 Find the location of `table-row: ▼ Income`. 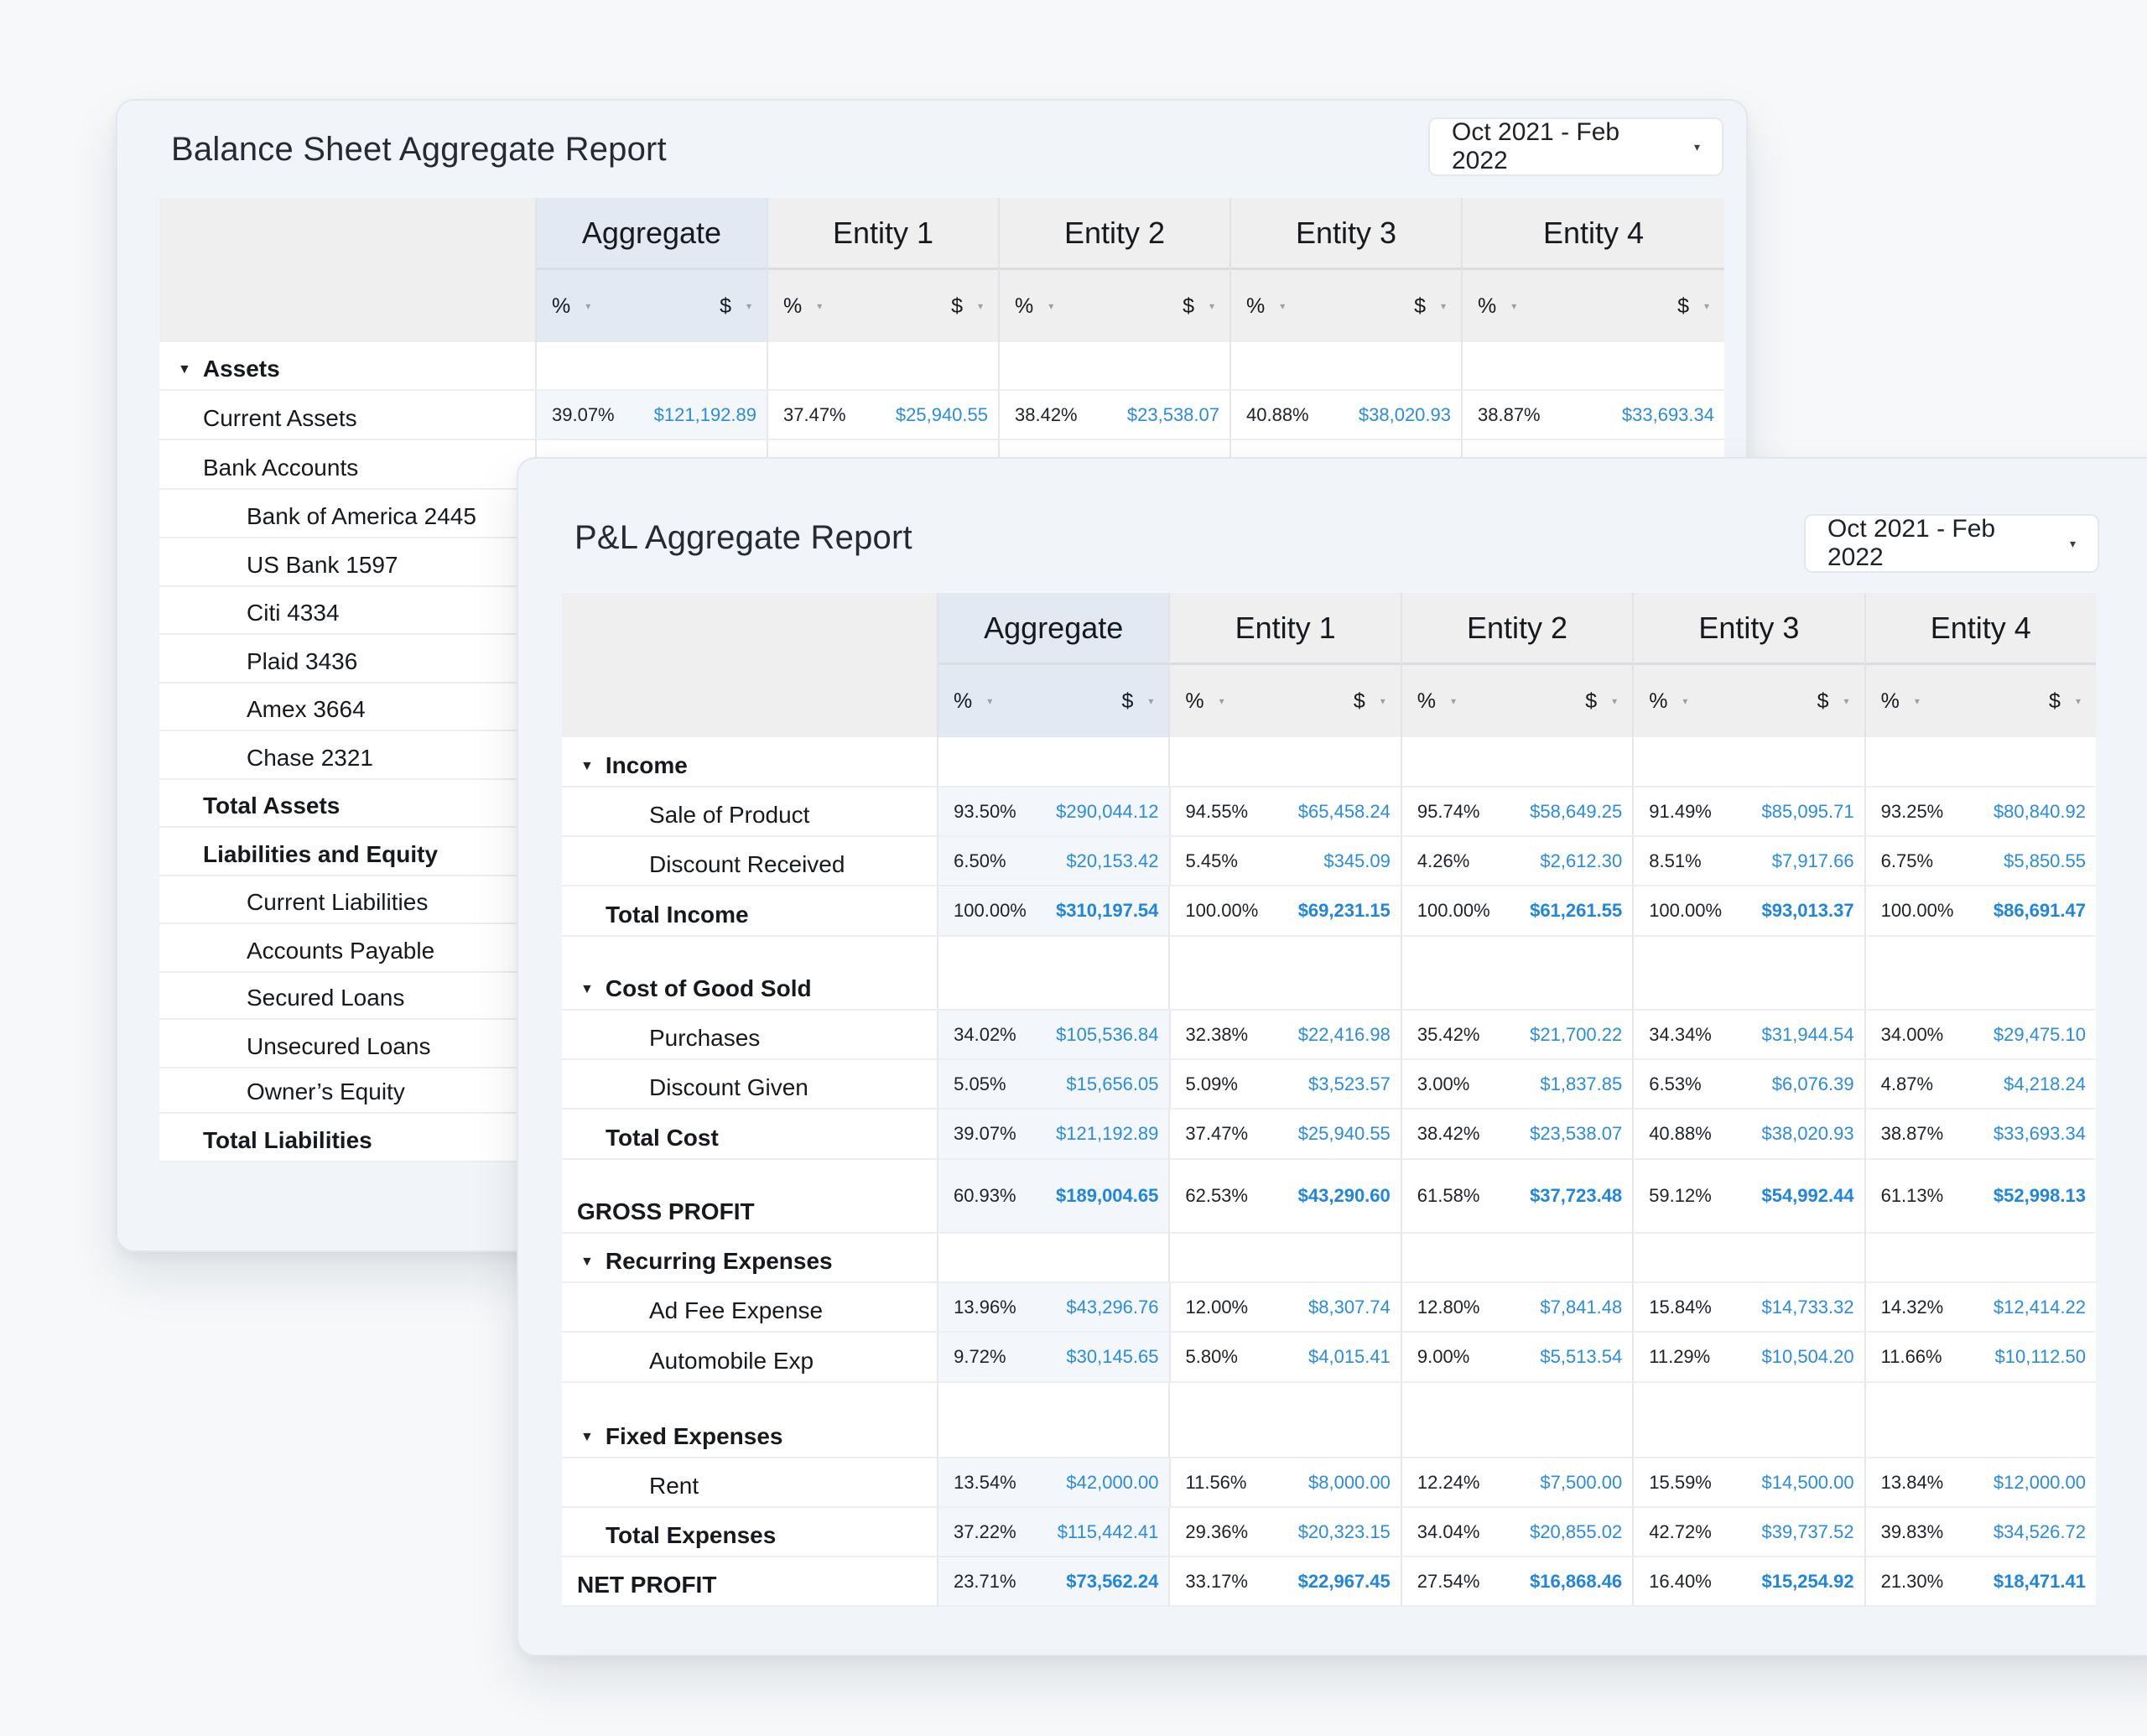

table-row: ▼ Income is located at coordinates (1329, 762).